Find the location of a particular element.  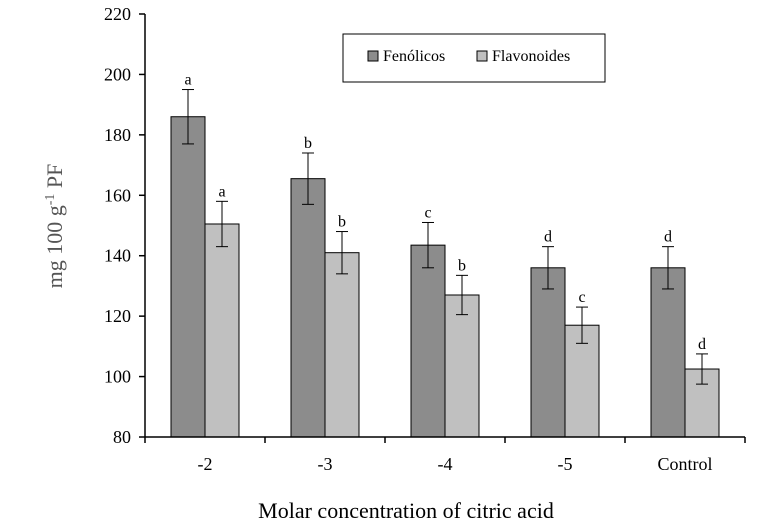

legend-label-flavonoides: Flavonoides is located at coordinates (531, 56).